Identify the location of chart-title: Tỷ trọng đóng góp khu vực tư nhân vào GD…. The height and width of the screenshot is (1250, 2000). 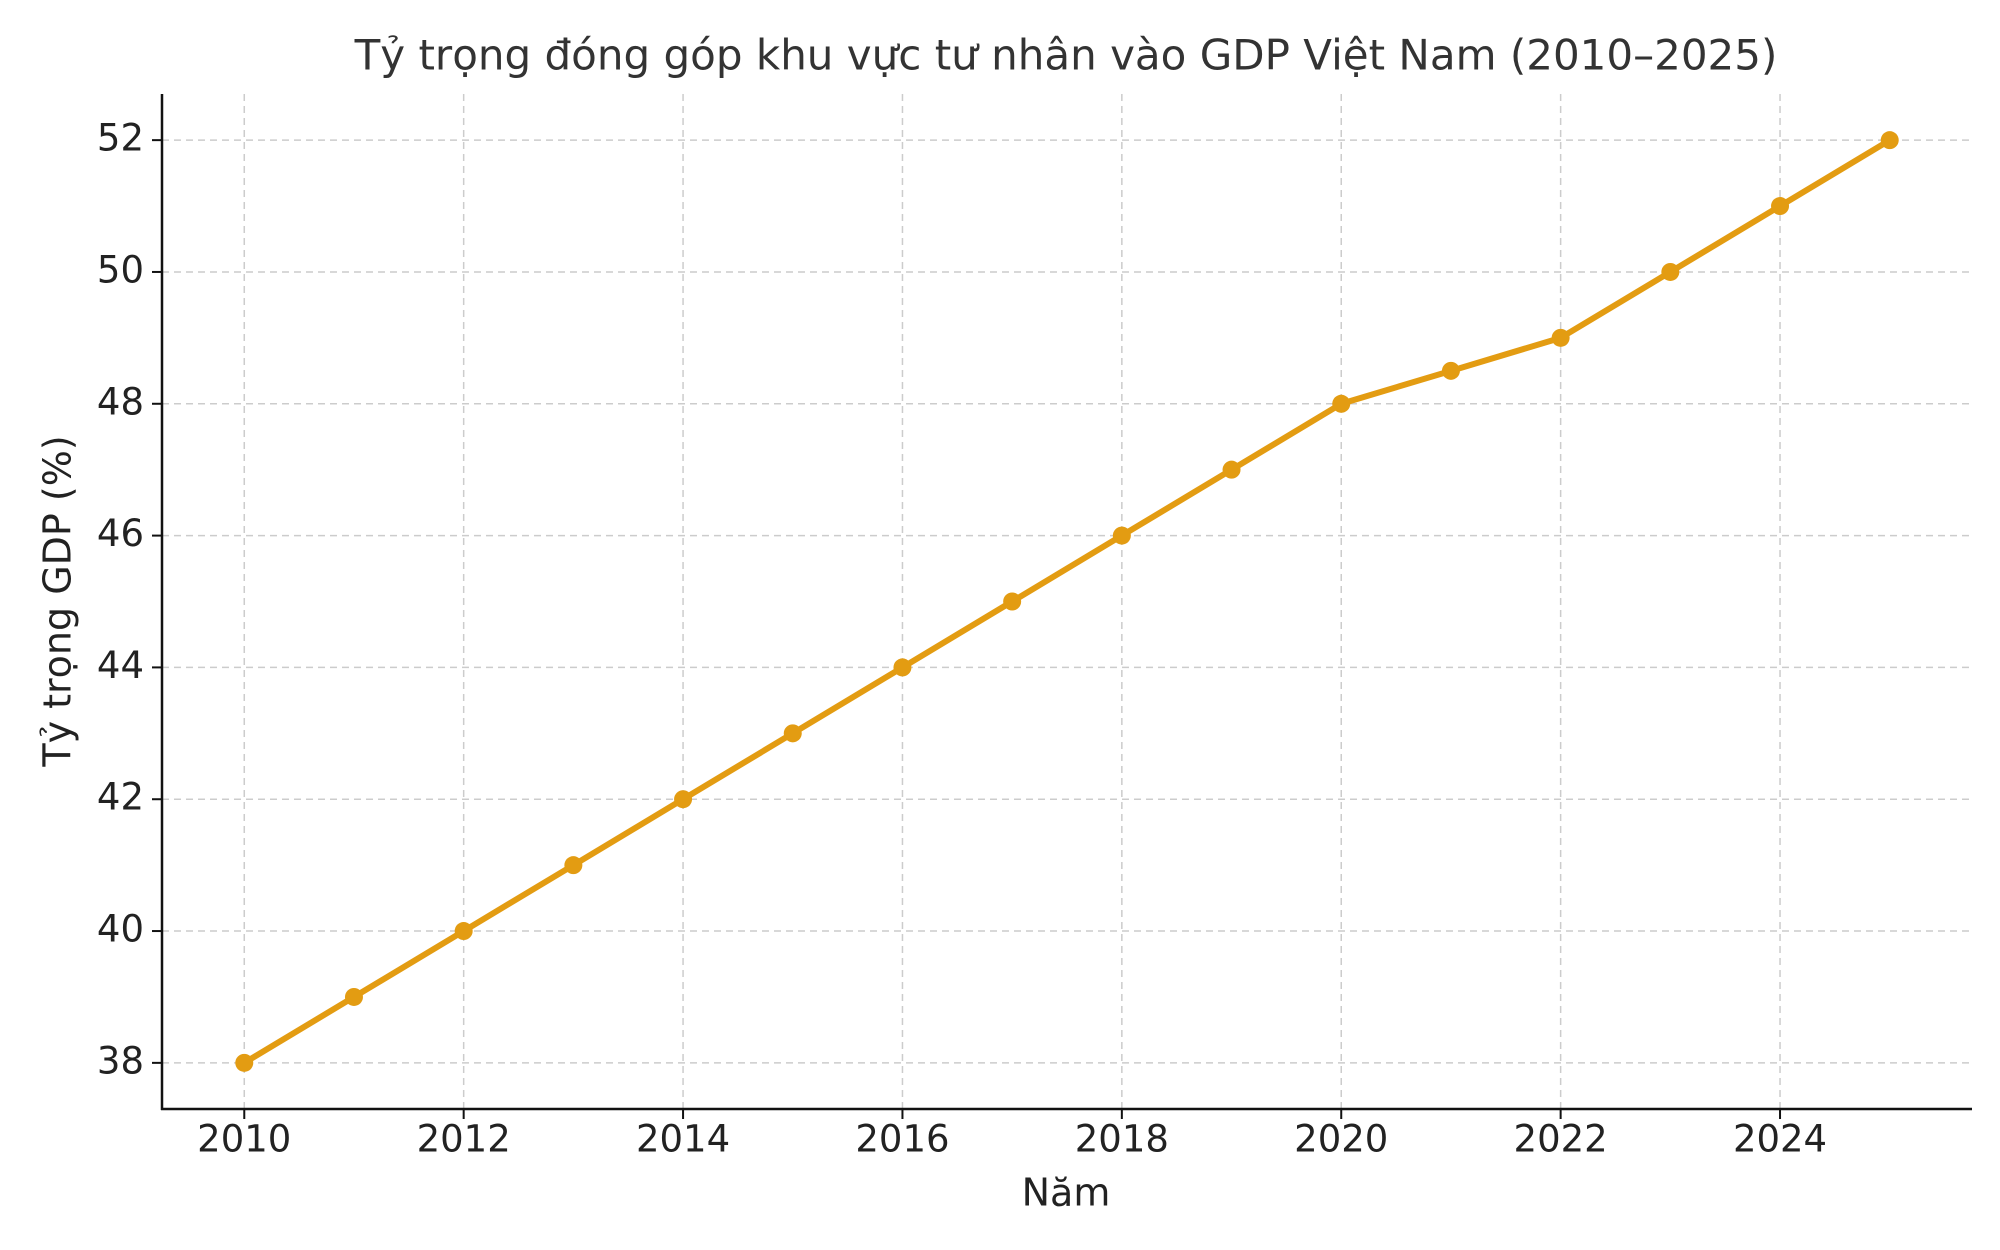
(1066, 55).